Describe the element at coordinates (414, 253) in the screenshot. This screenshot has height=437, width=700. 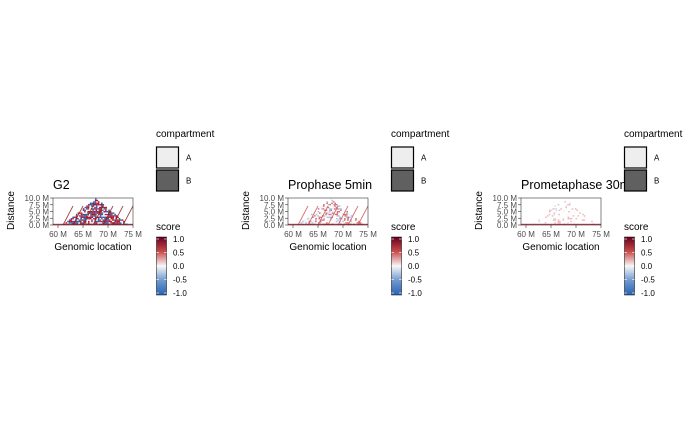
I see `score-tick-label: 0.5` at that location.